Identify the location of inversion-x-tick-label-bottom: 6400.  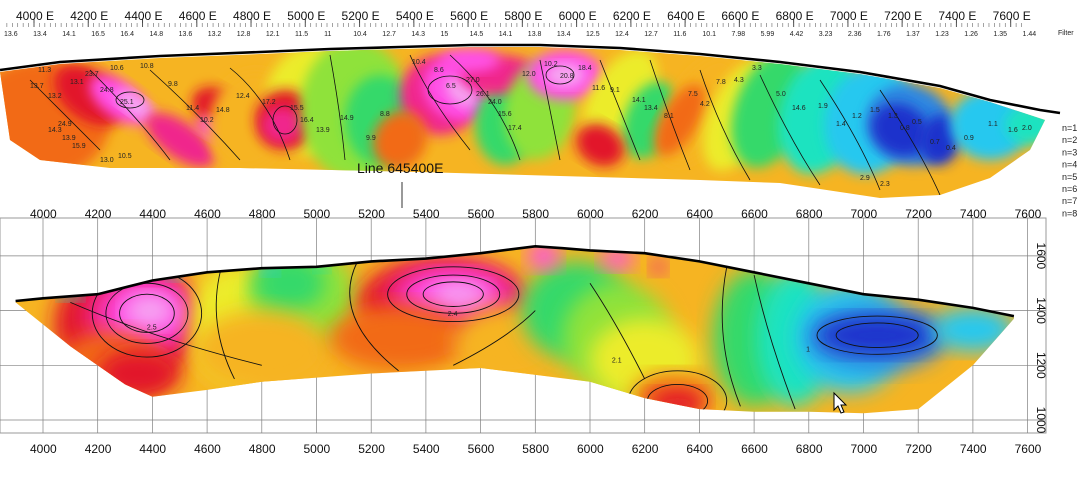
(699, 449).